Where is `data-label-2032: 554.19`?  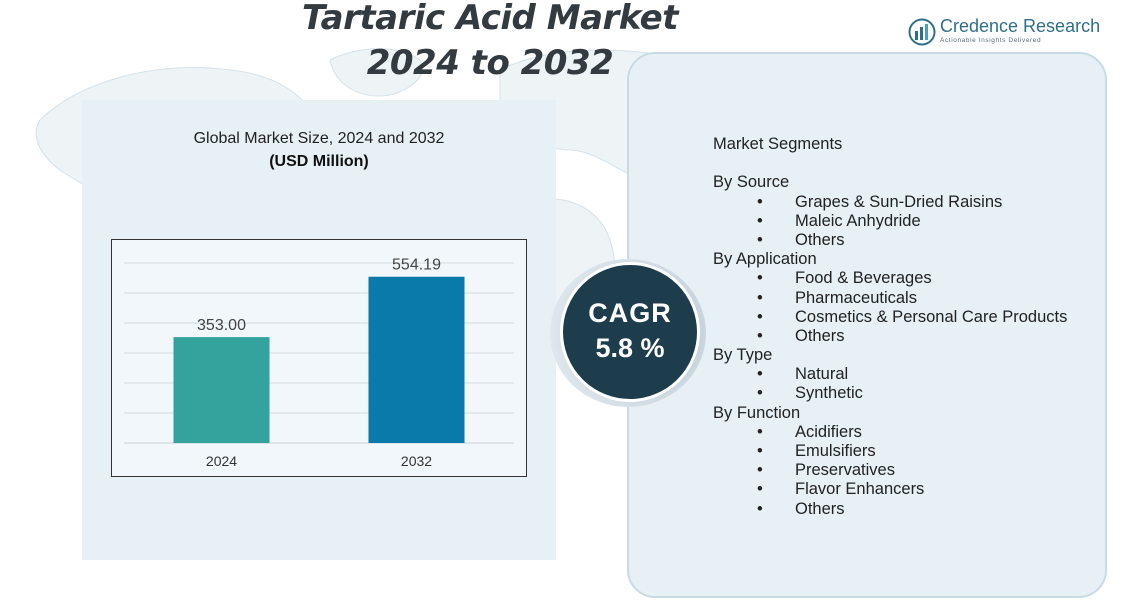
data-label-2032: 554.19 is located at coordinates (416, 265).